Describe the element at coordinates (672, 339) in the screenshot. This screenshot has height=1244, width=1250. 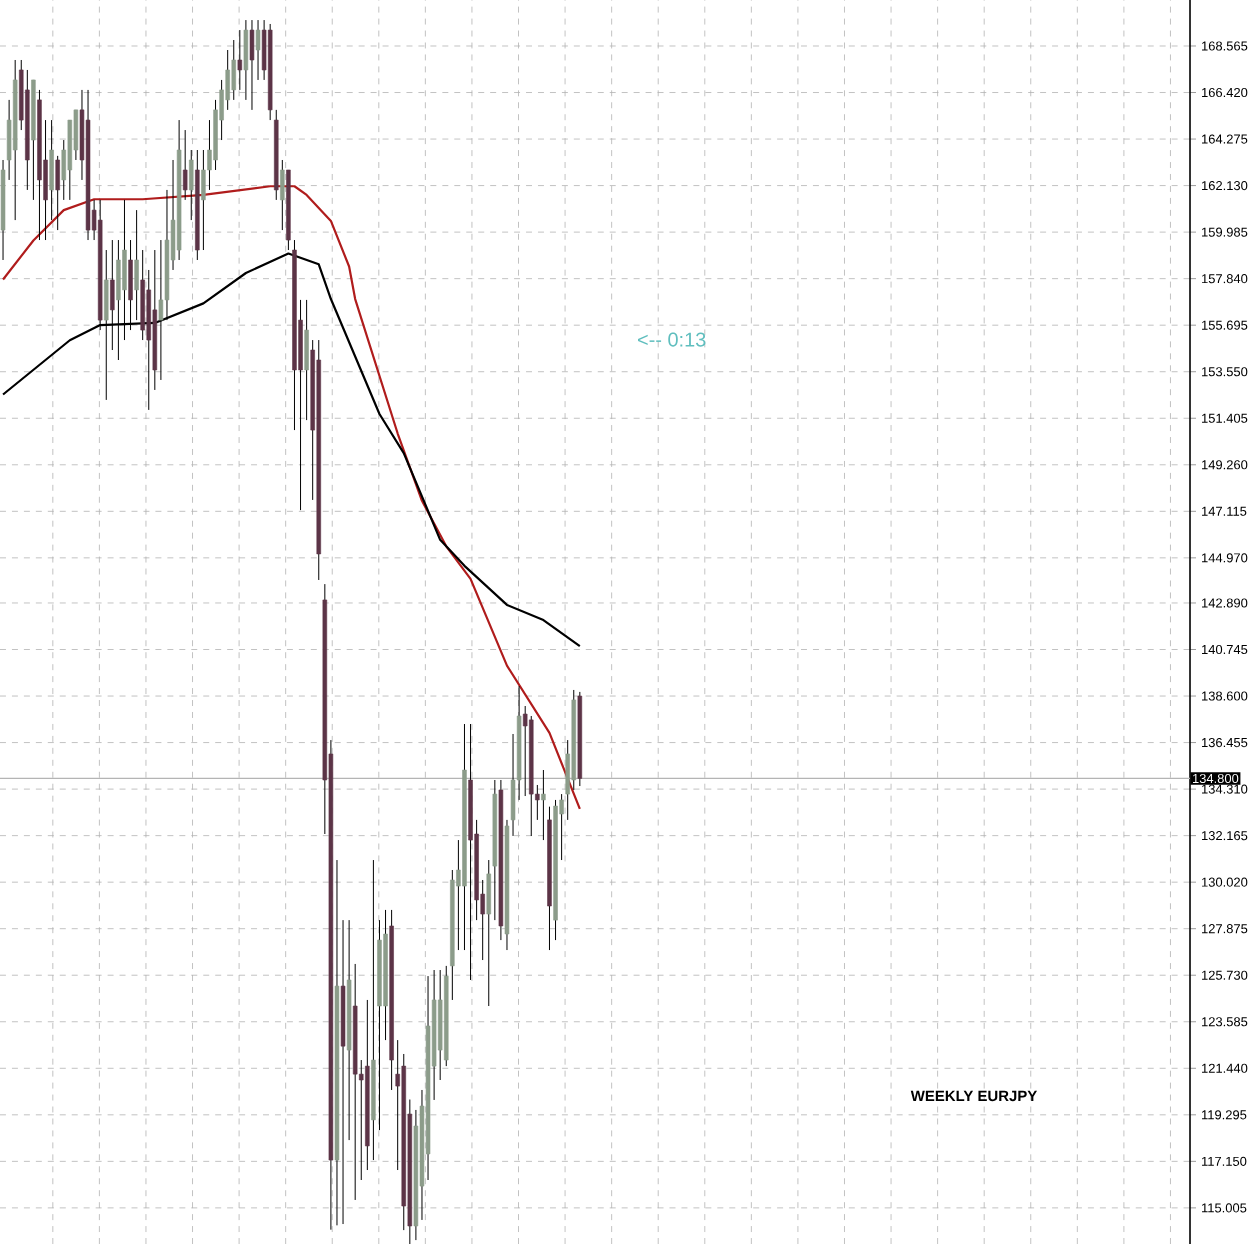
I see `annotation: <-- 0:13` at that location.